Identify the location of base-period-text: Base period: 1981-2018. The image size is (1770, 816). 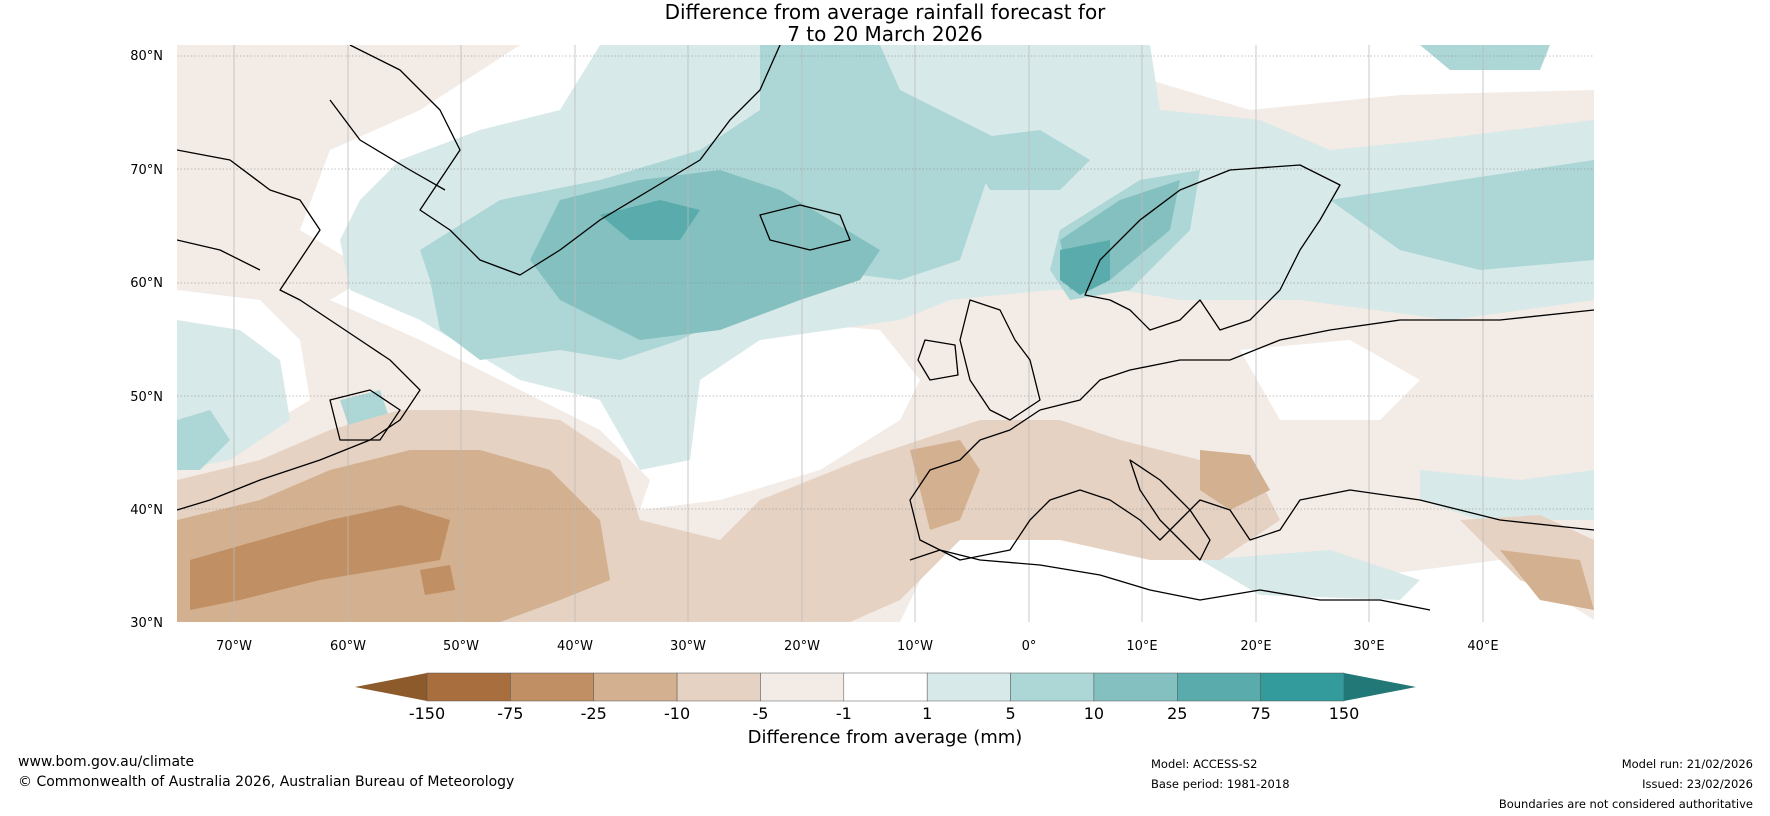
(1220, 784).